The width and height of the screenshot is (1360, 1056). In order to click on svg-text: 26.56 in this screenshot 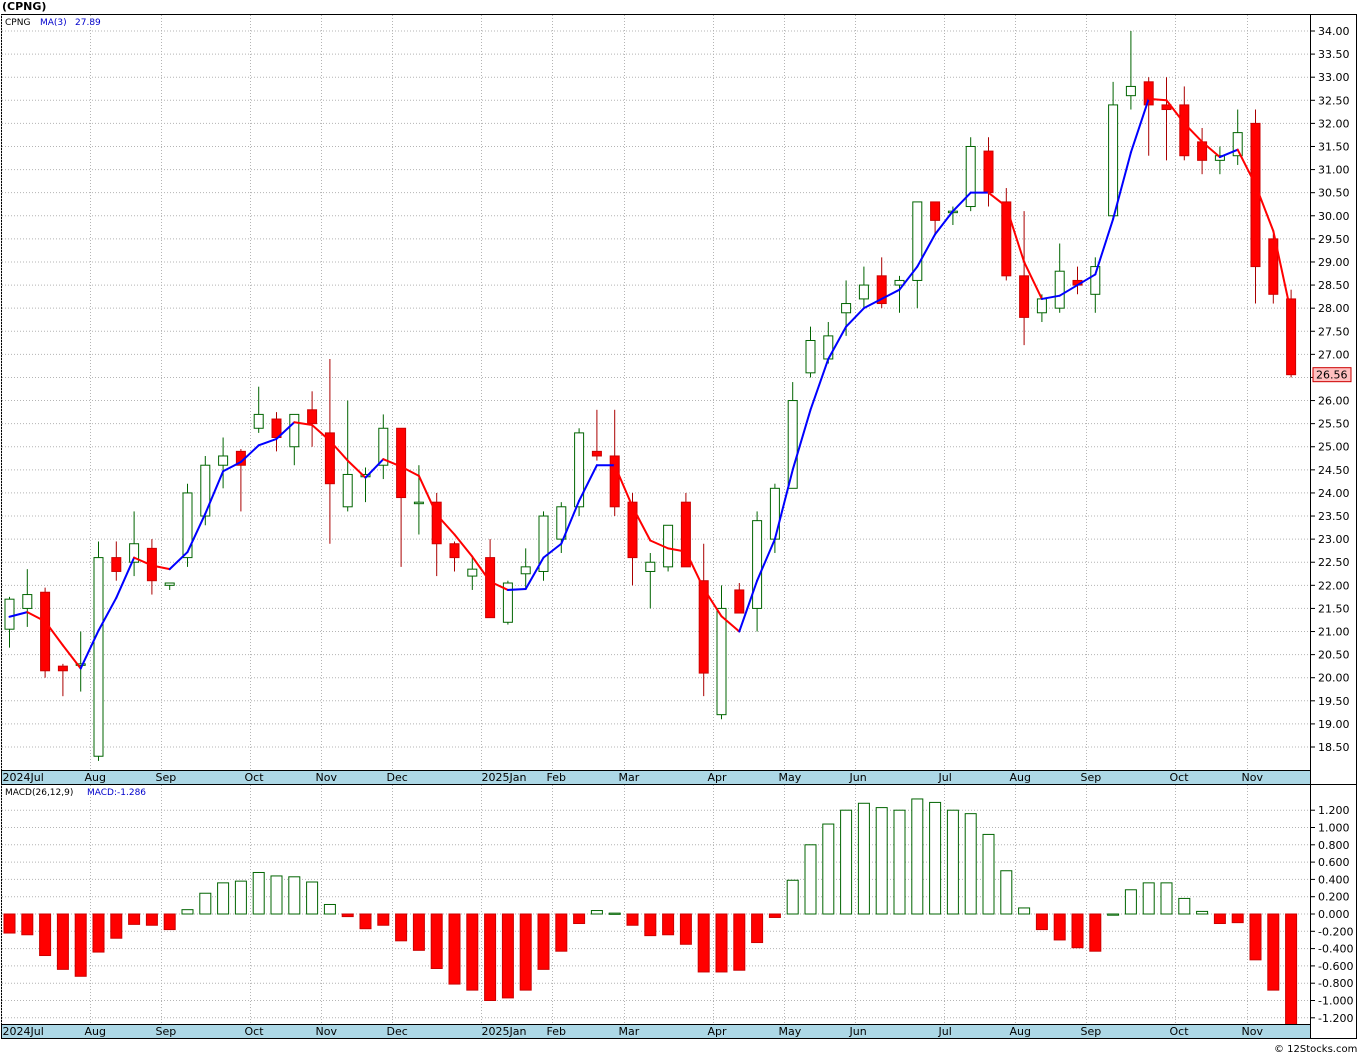, I will do `click(1332, 375)`.